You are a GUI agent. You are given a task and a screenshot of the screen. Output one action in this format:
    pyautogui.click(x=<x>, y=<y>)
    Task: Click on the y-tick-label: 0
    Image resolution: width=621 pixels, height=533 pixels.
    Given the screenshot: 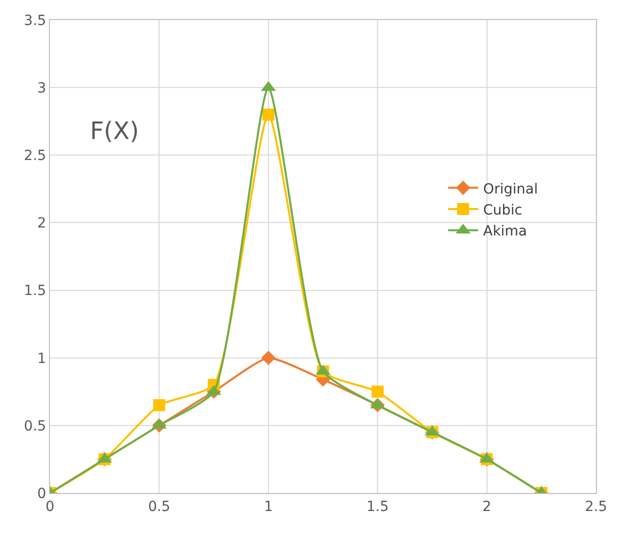 What is the action you would take?
    pyautogui.click(x=41, y=494)
    